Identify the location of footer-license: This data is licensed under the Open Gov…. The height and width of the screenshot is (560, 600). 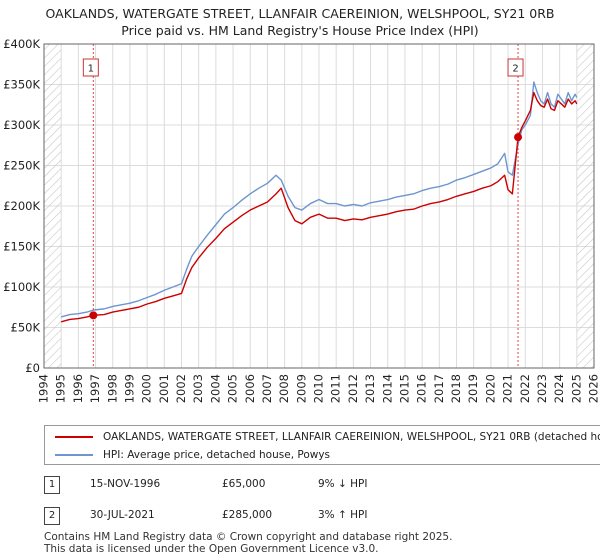
(211, 549).